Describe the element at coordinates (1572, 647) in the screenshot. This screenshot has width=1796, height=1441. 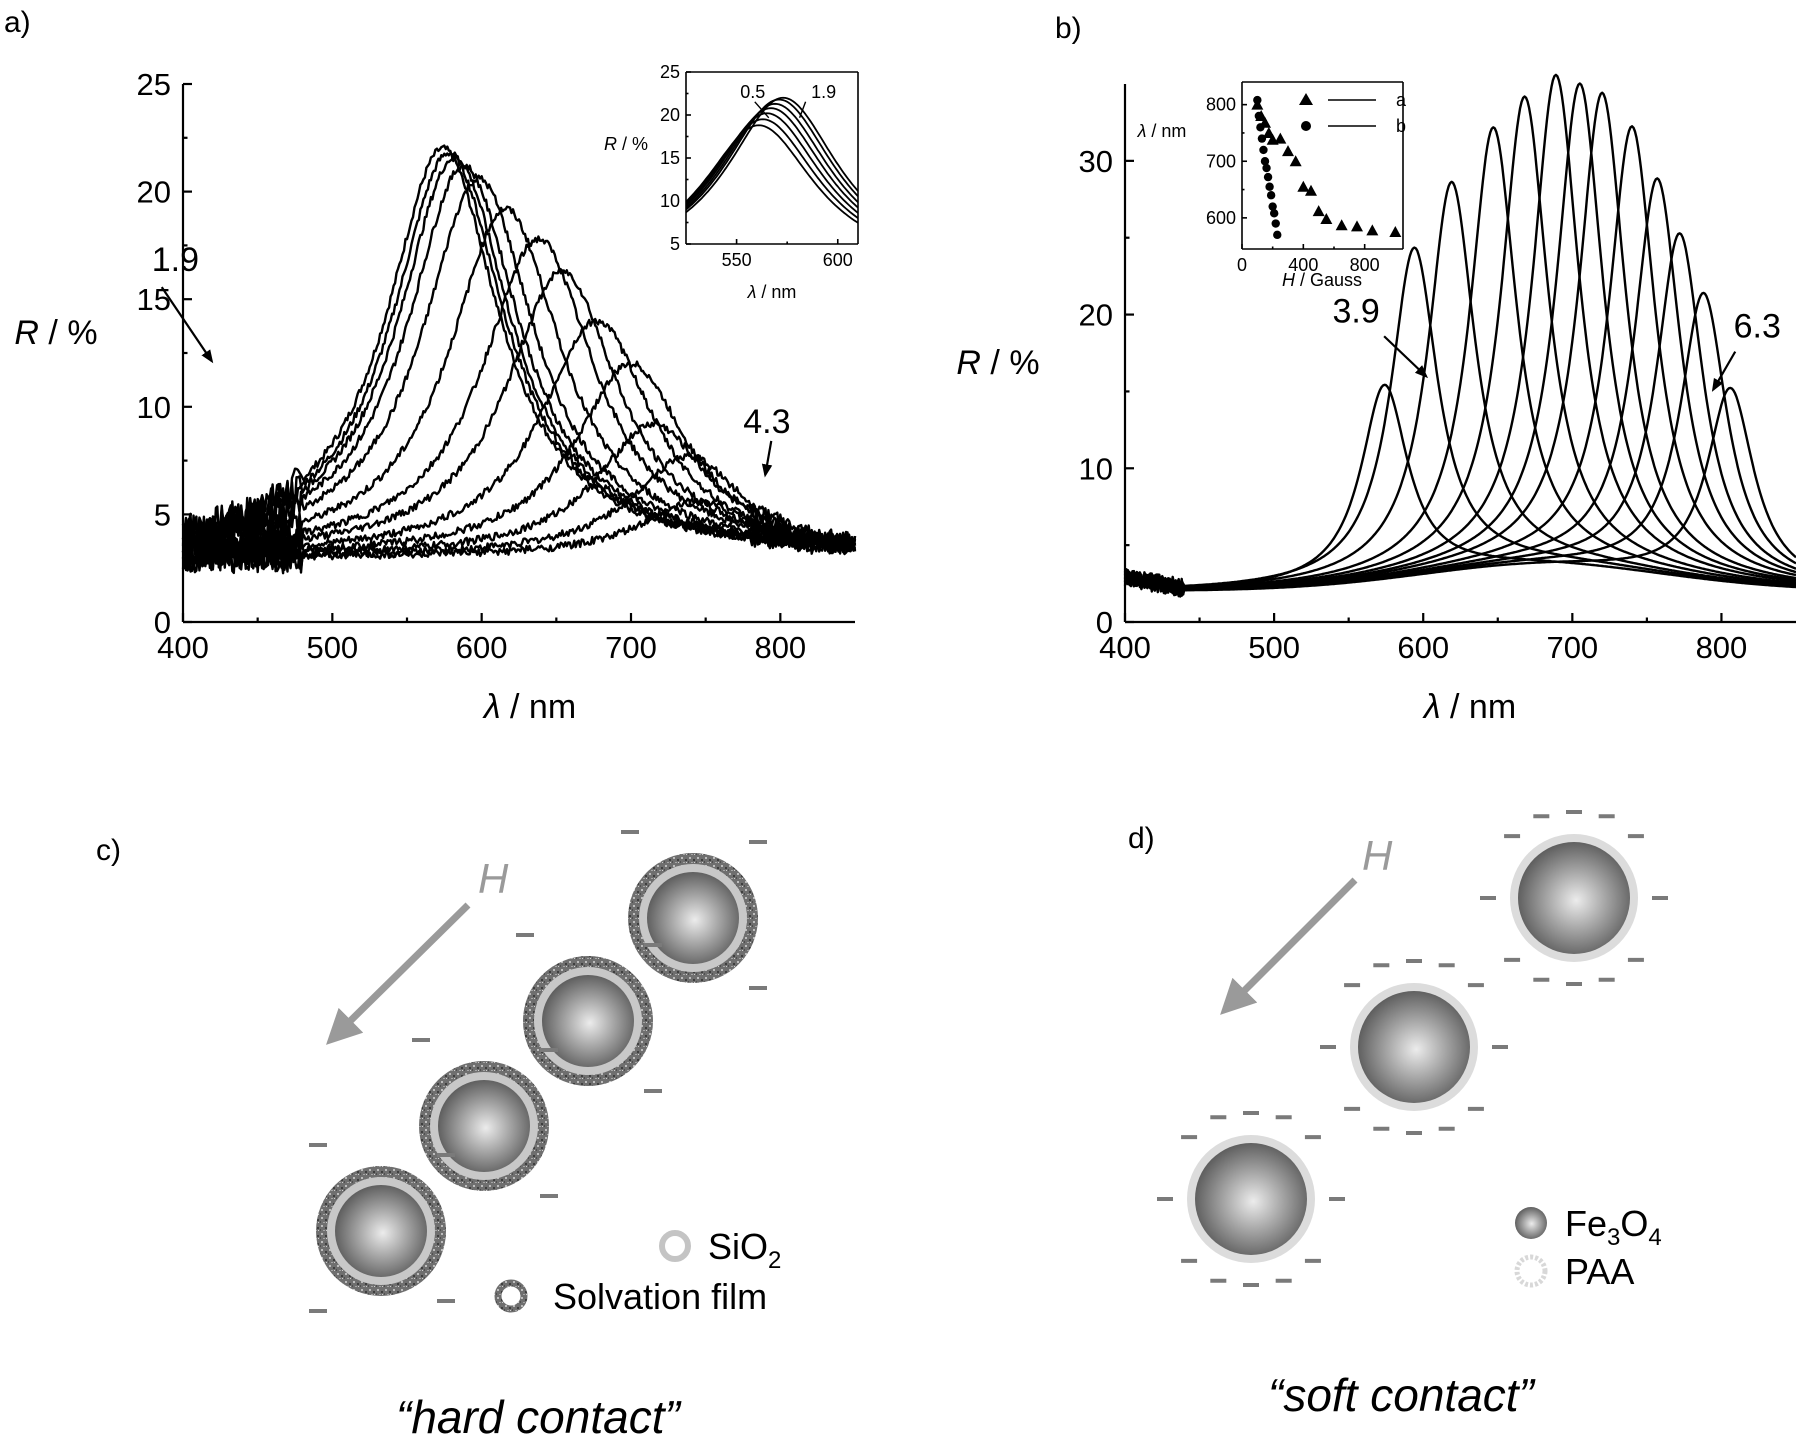
I see `chart-b-xtick-label: 700` at that location.